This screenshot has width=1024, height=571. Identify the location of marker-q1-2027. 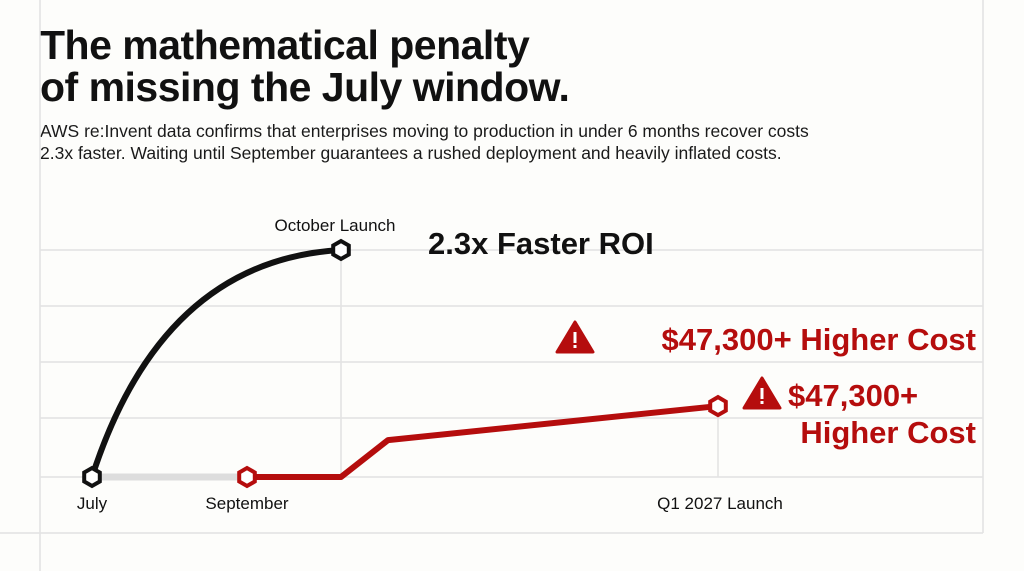
(718, 406).